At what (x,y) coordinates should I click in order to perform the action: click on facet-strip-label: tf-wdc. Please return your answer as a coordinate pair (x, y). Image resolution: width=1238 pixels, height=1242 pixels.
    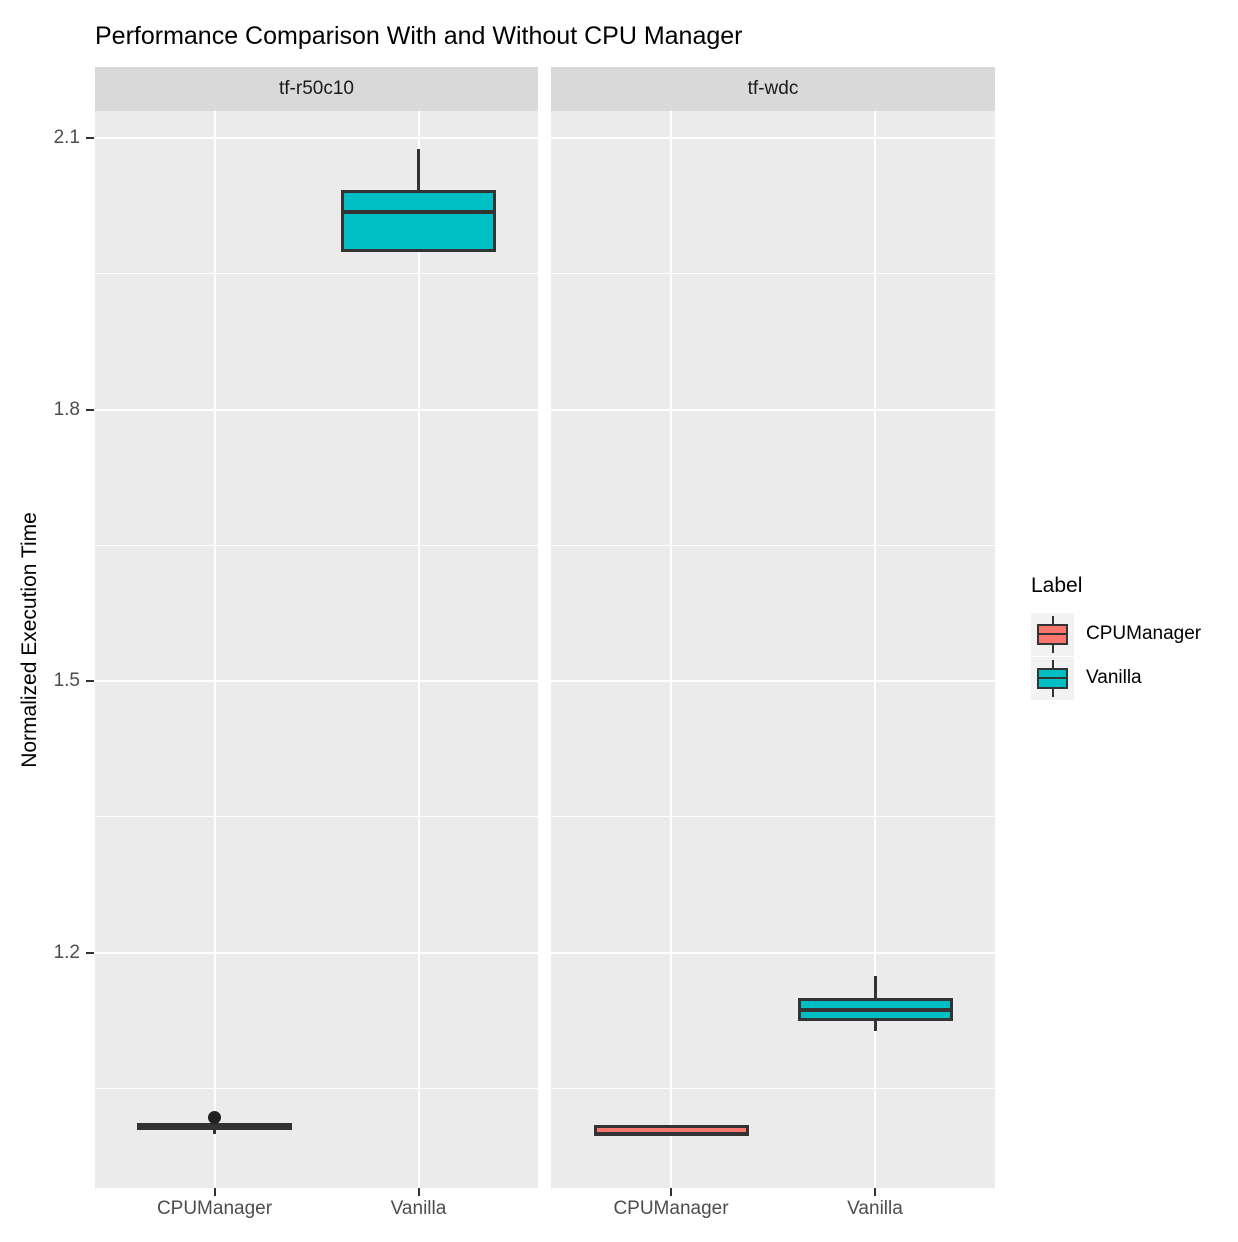
    Looking at the image, I should click on (773, 88).